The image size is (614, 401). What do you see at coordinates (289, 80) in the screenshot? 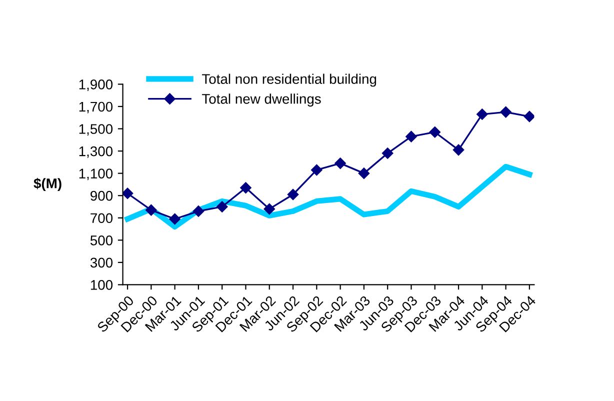
I see `legend-label: Total non residential building` at bounding box center [289, 80].